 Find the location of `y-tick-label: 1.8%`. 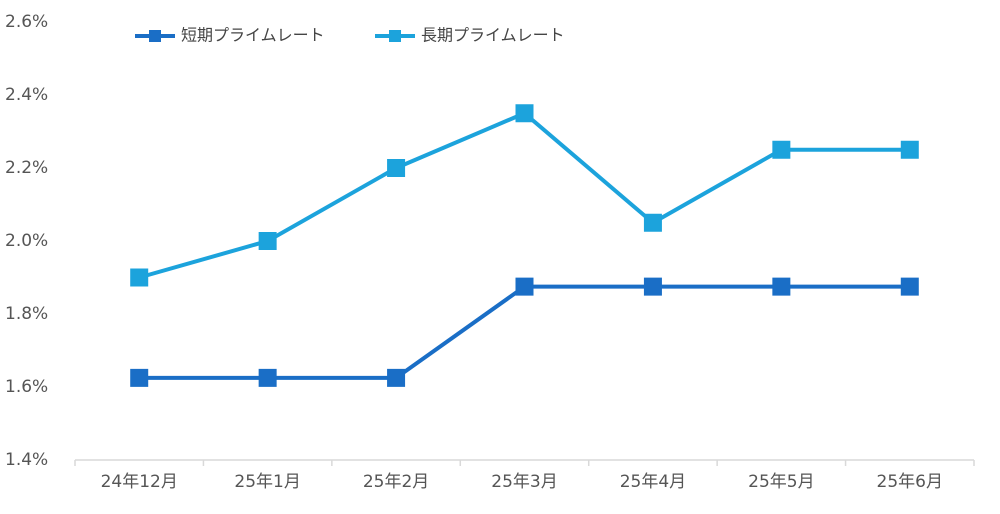

y-tick-label: 1.8% is located at coordinates (26, 314).